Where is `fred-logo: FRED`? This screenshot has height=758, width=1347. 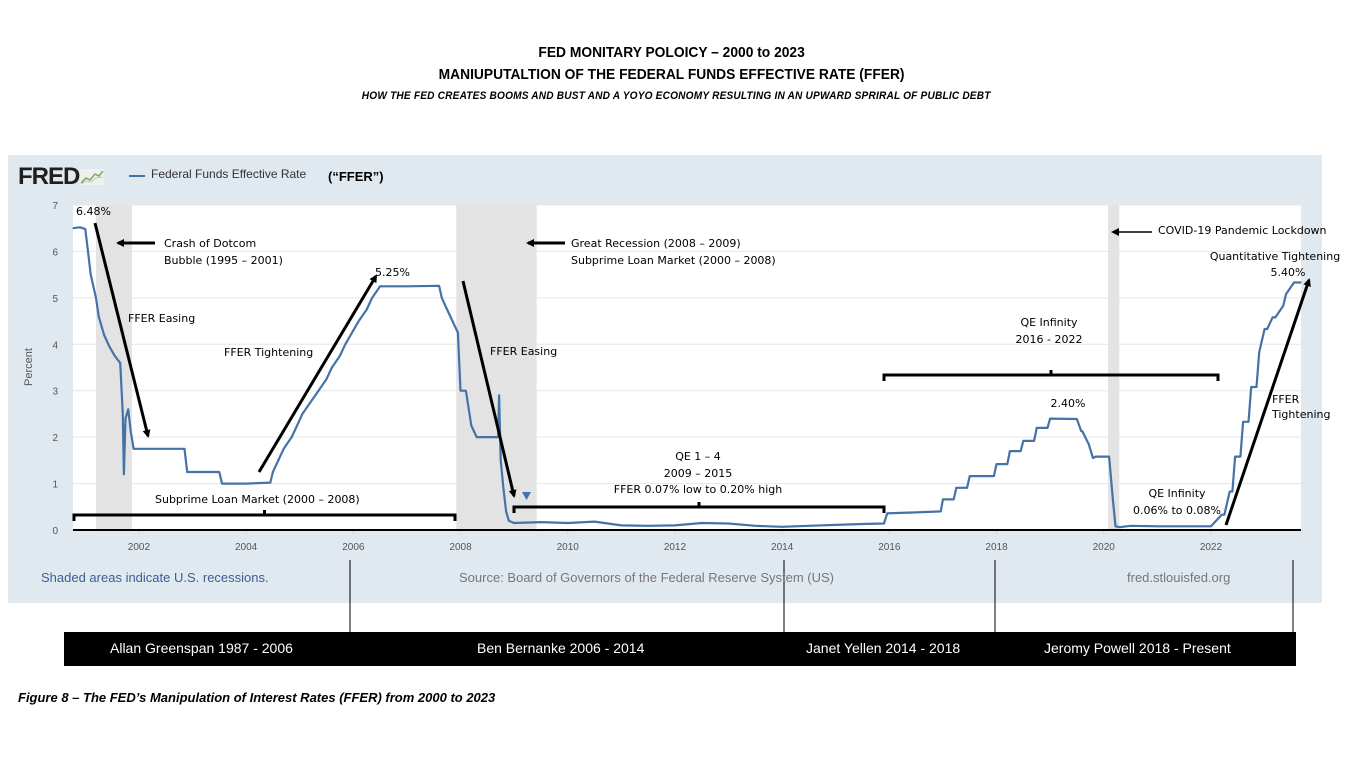 fred-logo: FRED is located at coordinates (61, 177).